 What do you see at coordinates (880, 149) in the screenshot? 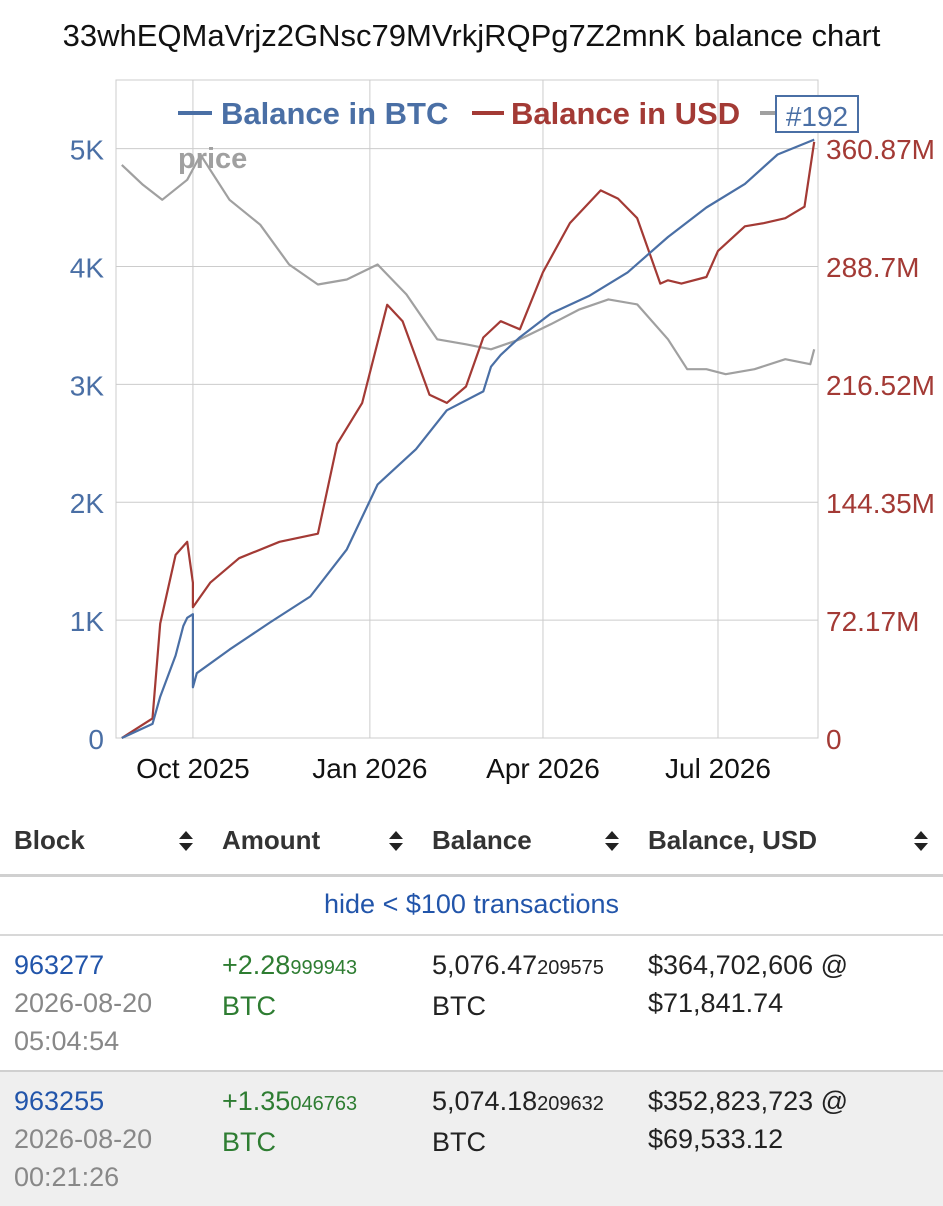
I see `right-tick-label: 360.87M` at bounding box center [880, 149].